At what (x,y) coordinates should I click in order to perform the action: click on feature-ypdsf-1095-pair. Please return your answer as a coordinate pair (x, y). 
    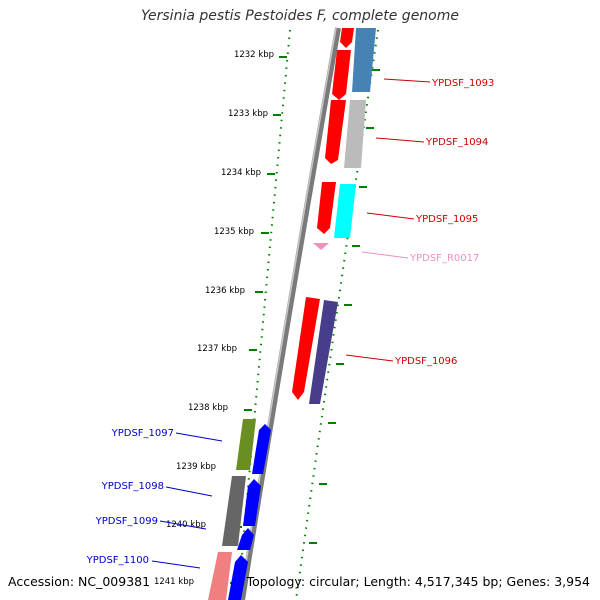
    Looking at the image, I should click on (336, 210).